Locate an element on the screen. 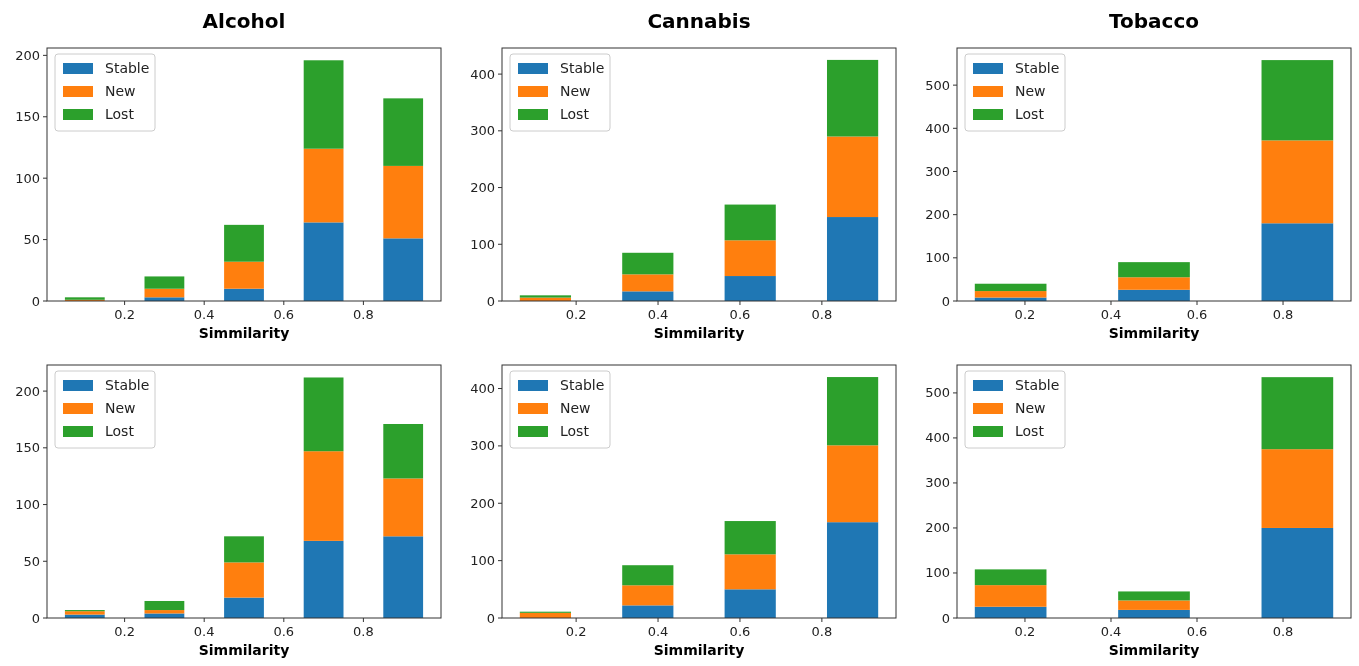 The width and height of the screenshot is (1359, 666). chart-title: Tobacco is located at coordinates (1154, 21).